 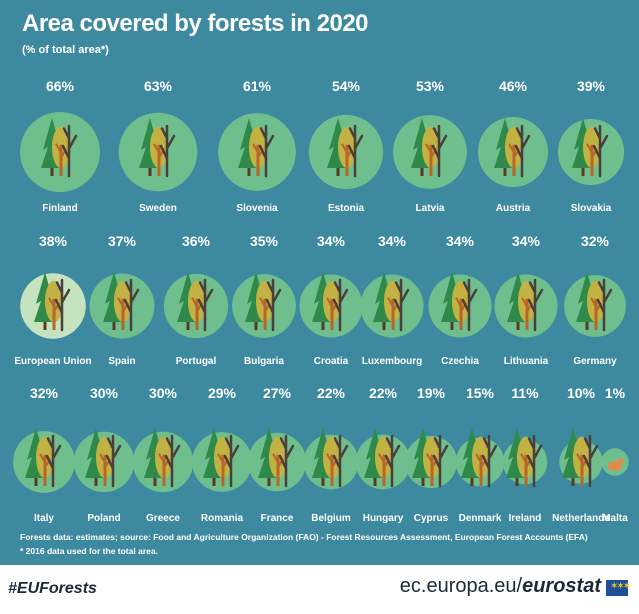 I want to click on country-label: Italy, so click(x=44, y=518).